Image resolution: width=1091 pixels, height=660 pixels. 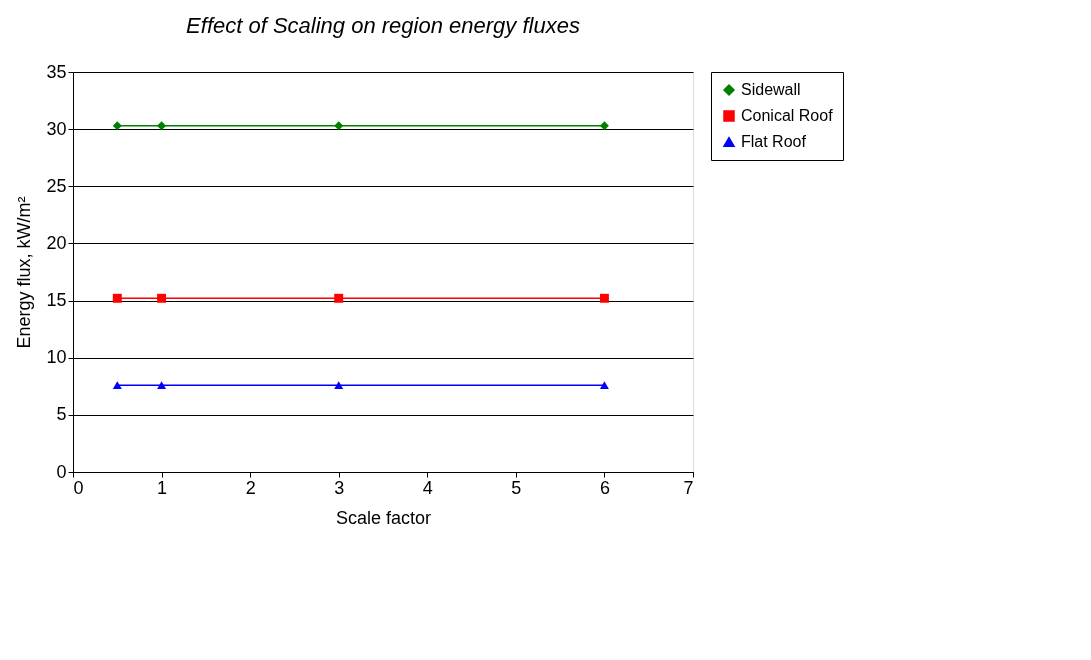 What do you see at coordinates (250, 487) in the screenshot?
I see `x-tick-label: 2` at bounding box center [250, 487].